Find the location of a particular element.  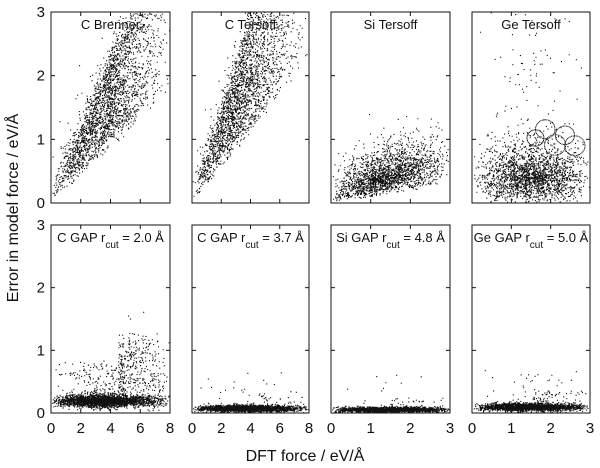

panel-label: C Brenner is located at coordinates (111, 24).